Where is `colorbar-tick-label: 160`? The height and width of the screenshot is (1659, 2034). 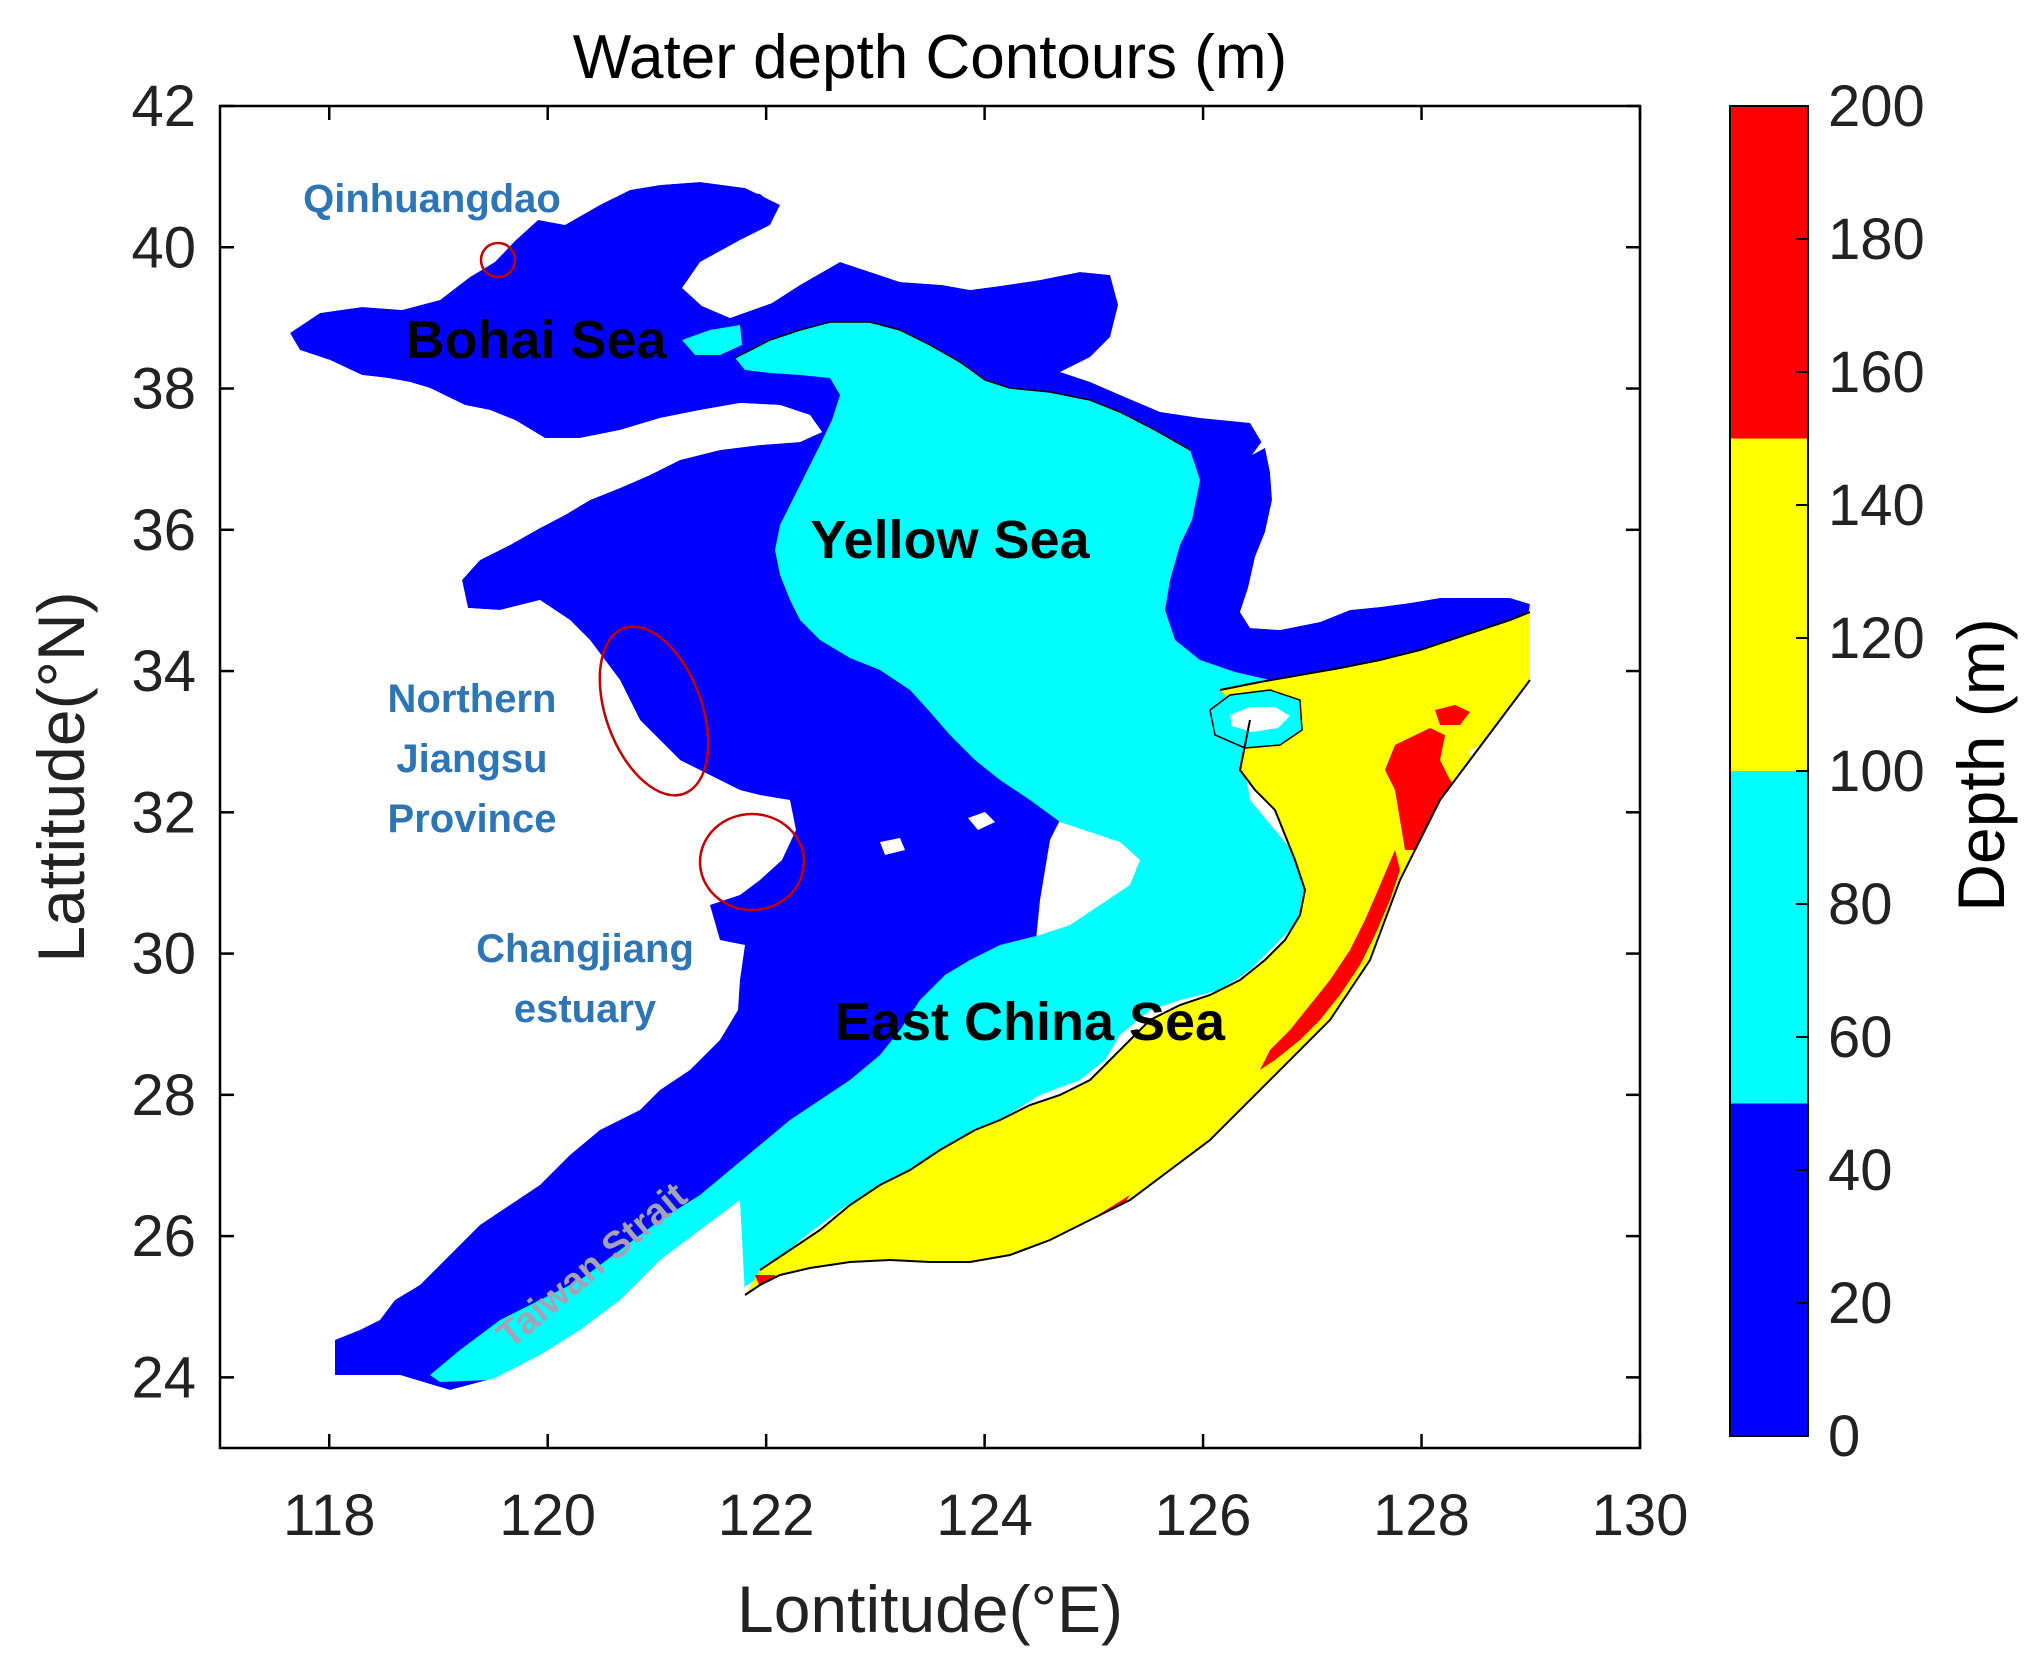
colorbar-tick-label: 160 is located at coordinates (1876, 372).